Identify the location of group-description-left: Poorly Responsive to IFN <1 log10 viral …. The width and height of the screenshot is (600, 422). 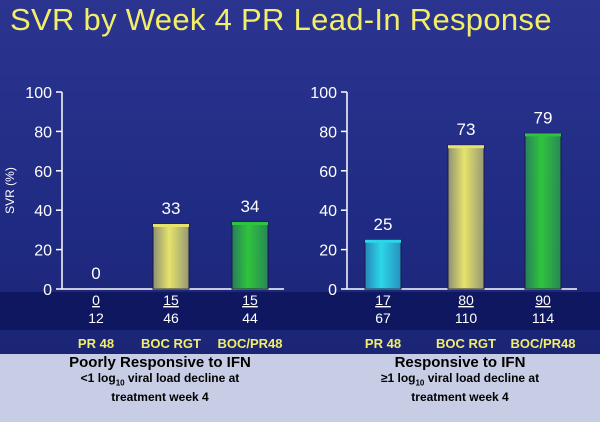
(160, 379).